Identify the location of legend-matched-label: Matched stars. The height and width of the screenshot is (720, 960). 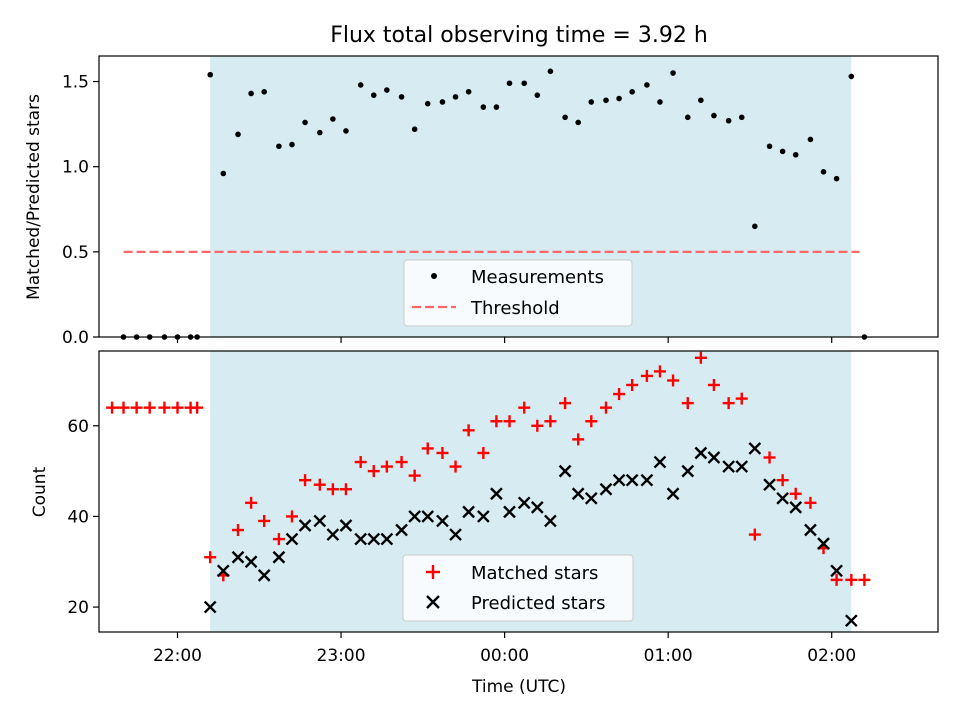
(534, 573).